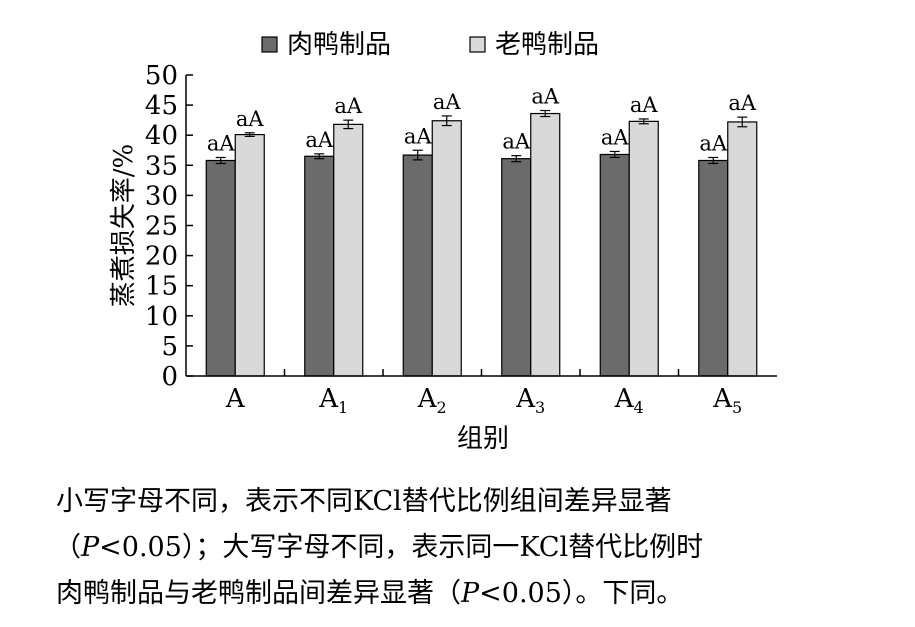  What do you see at coordinates (727, 400) in the screenshot?
I see `x-tick-label: A5` at bounding box center [727, 400].